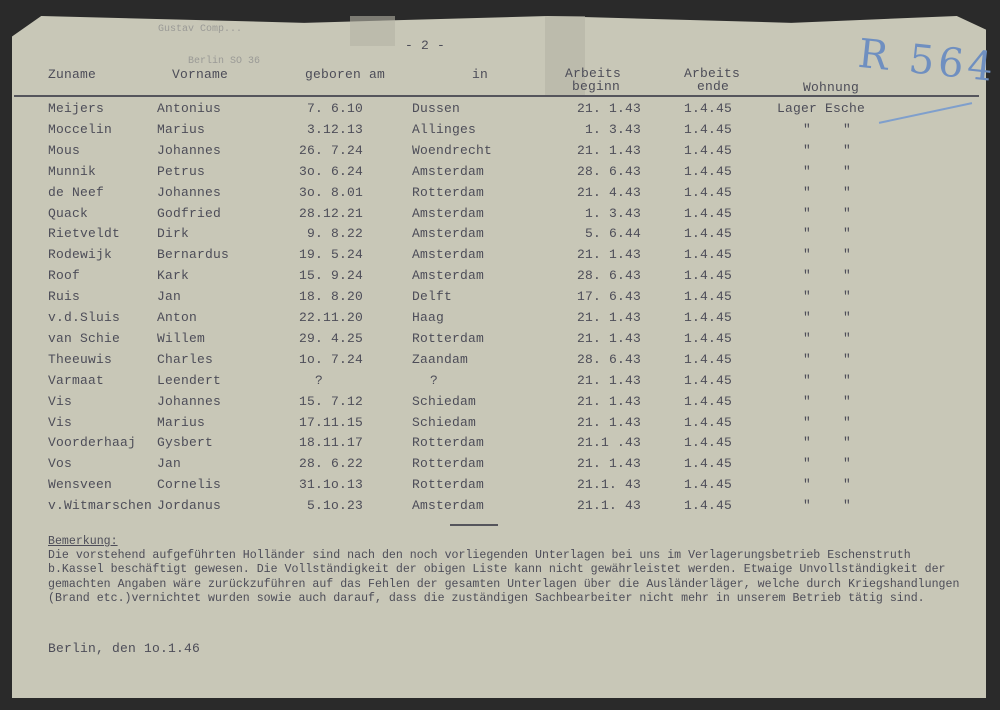  I want to click on cell-born: 22.11.20, so click(330, 317).